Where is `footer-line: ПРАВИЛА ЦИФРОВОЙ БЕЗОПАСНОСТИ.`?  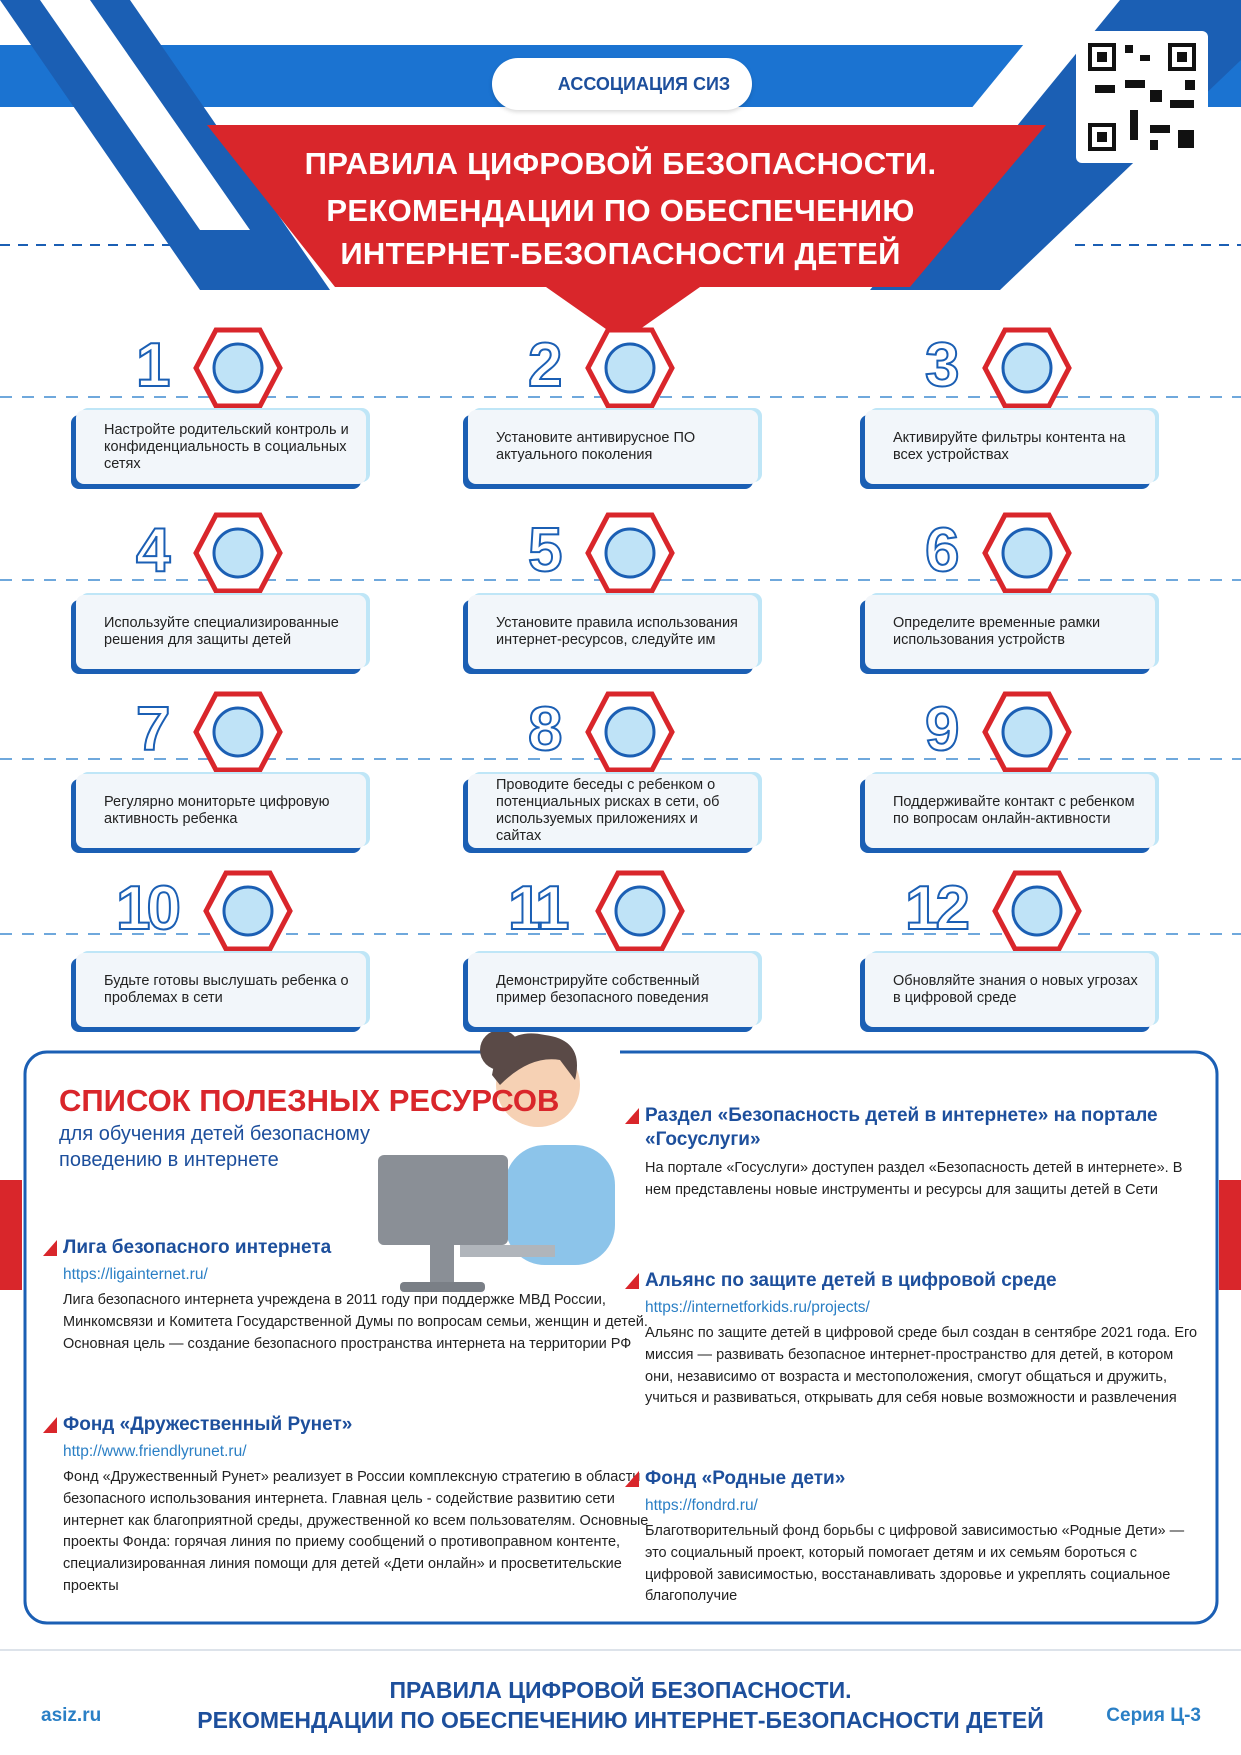
footer-line: ПРАВИЛА ЦИФРОВОЙ БЕЗОПАСНОСТИ. is located at coordinates (620, 1690).